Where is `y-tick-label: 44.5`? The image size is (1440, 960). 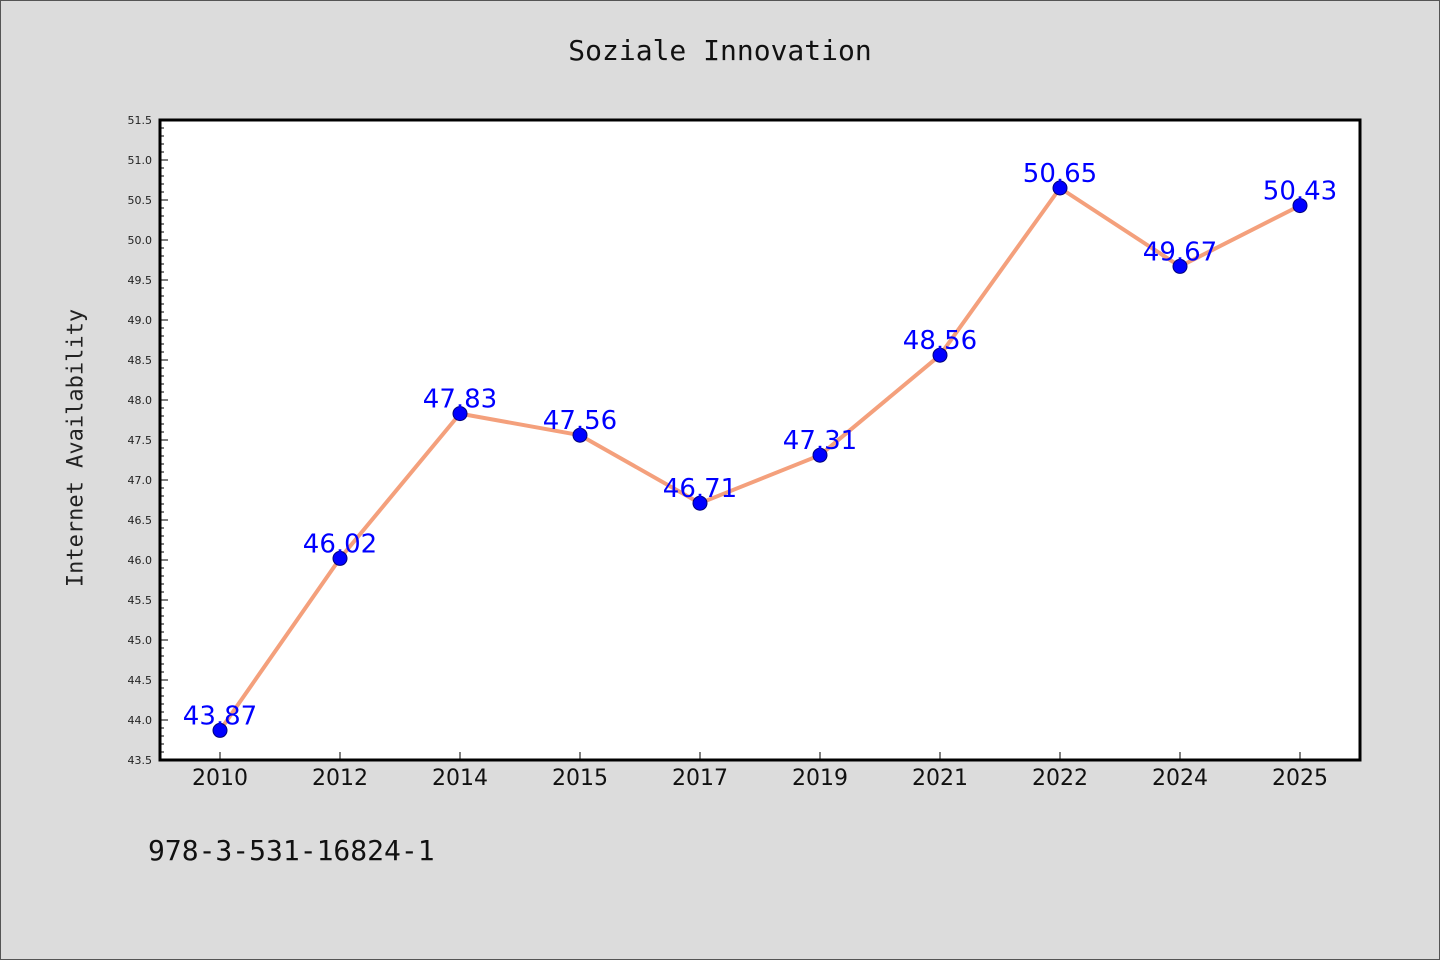 y-tick-label: 44.5 is located at coordinates (140, 680).